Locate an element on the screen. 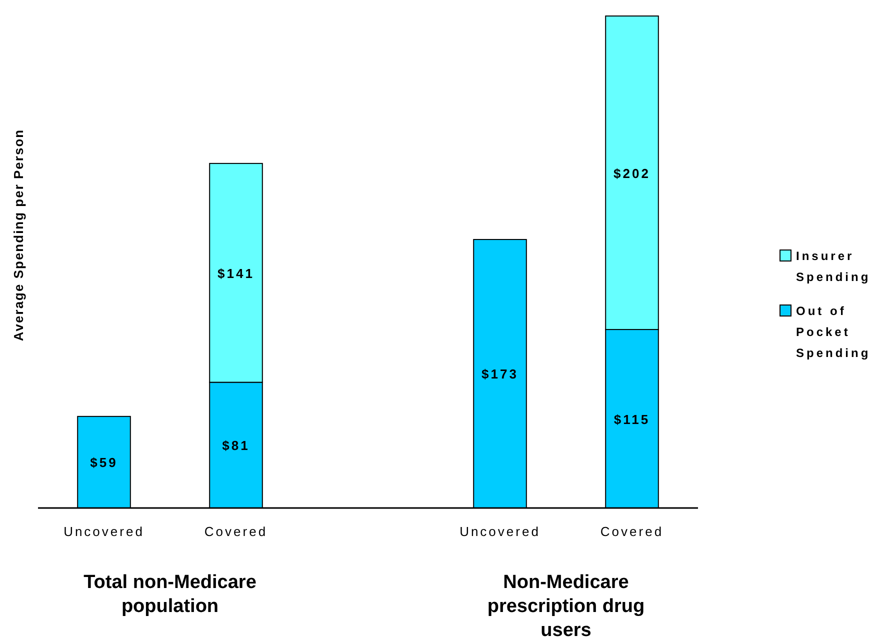  data-label: $59 is located at coordinates (104, 462).